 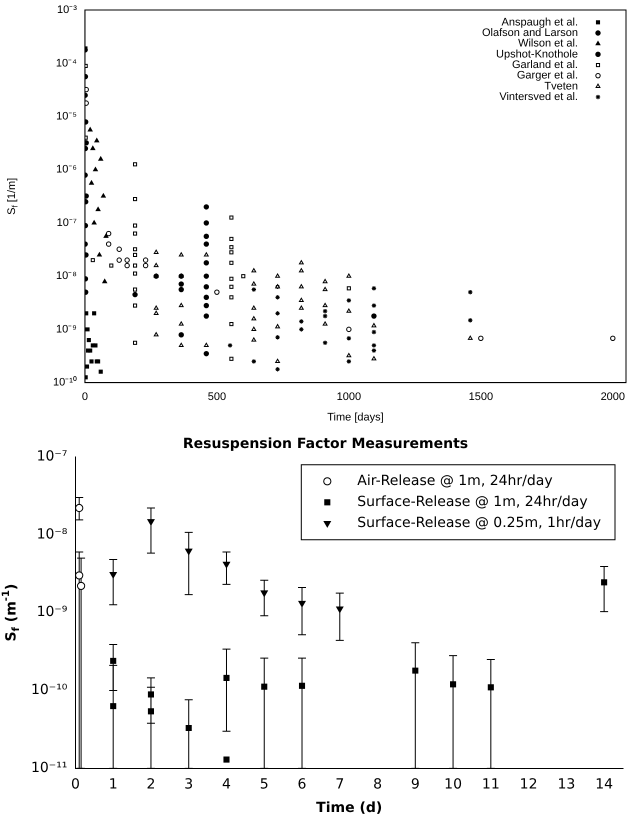 What do you see at coordinates (455, 480) in the screenshot?
I see `legend-label: Air-Release @ 1m, 24hr/day` at bounding box center [455, 480].